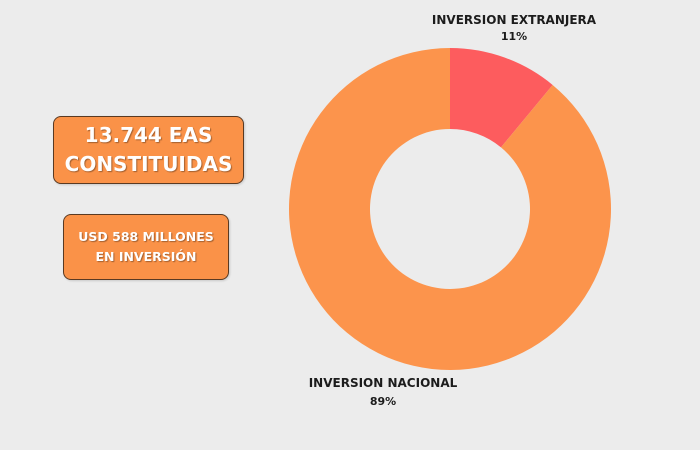  What do you see at coordinates (146, 256) in the screenshot?
I see `investment-stat-line2: EN INVERSIÓN` at bounding box center [146, 256].